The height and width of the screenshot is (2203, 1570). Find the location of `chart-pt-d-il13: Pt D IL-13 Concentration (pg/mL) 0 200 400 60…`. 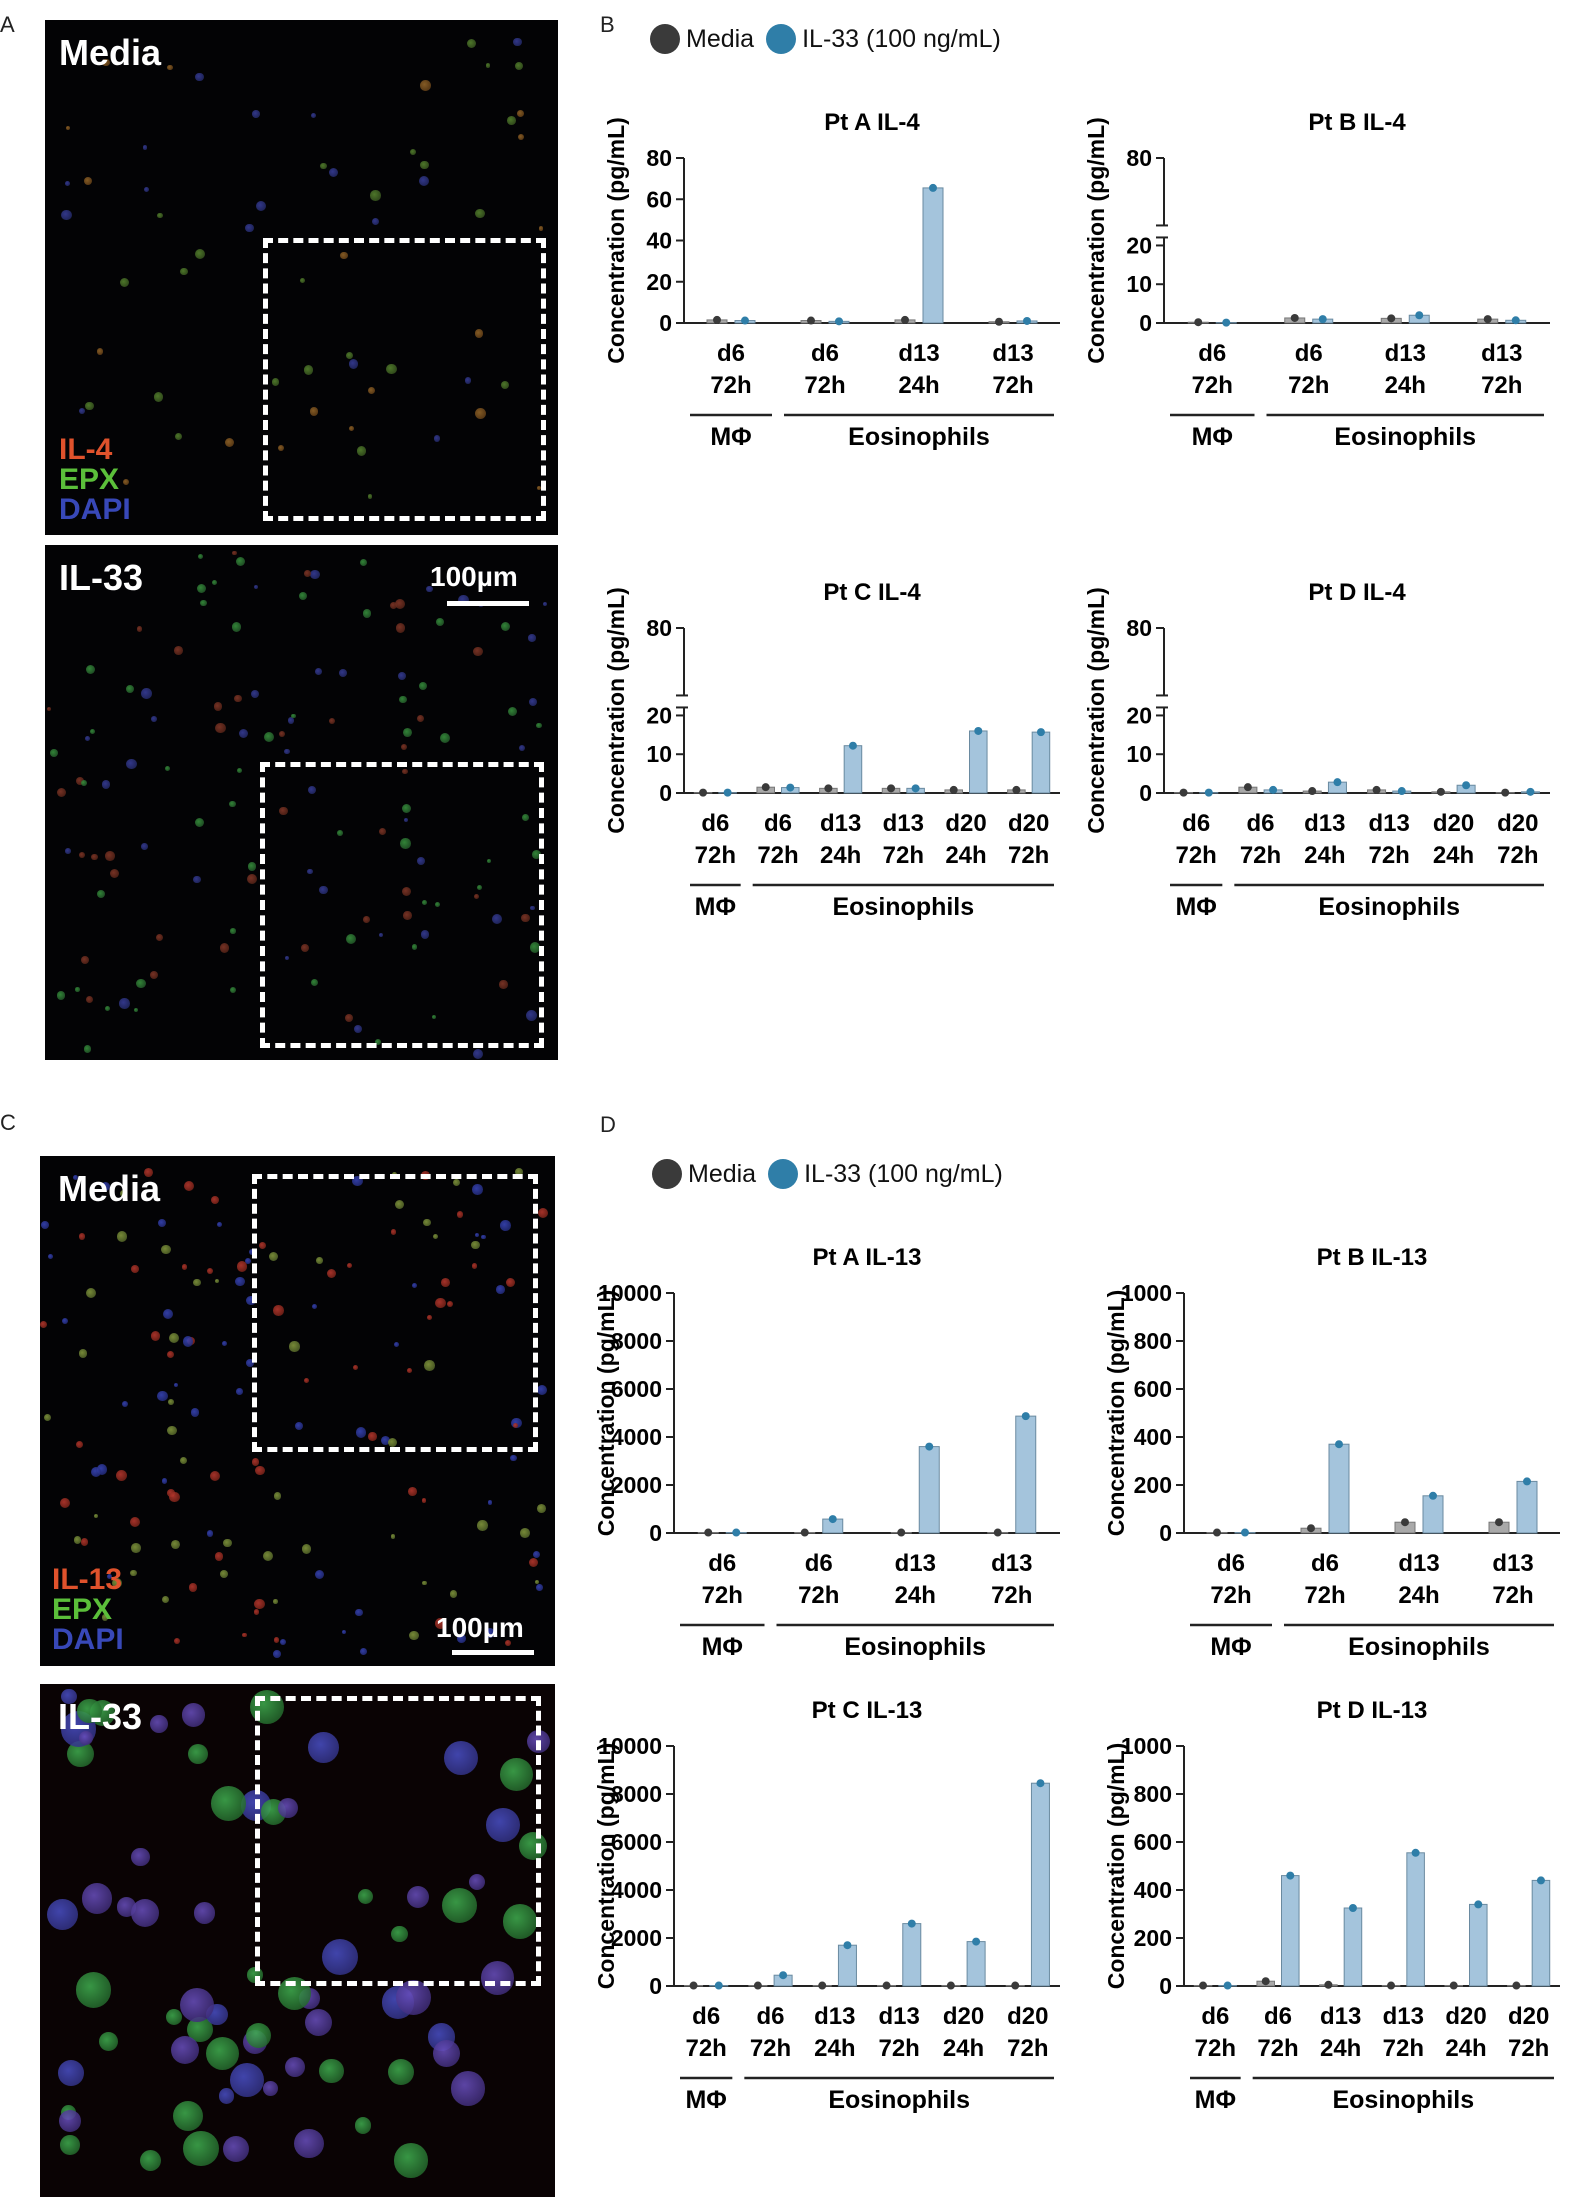

chart-pt-d-il13: Pt D IL-13 Concentration (pg/mL) 0 200 400 60… is located at coordinates (1331, 1905).